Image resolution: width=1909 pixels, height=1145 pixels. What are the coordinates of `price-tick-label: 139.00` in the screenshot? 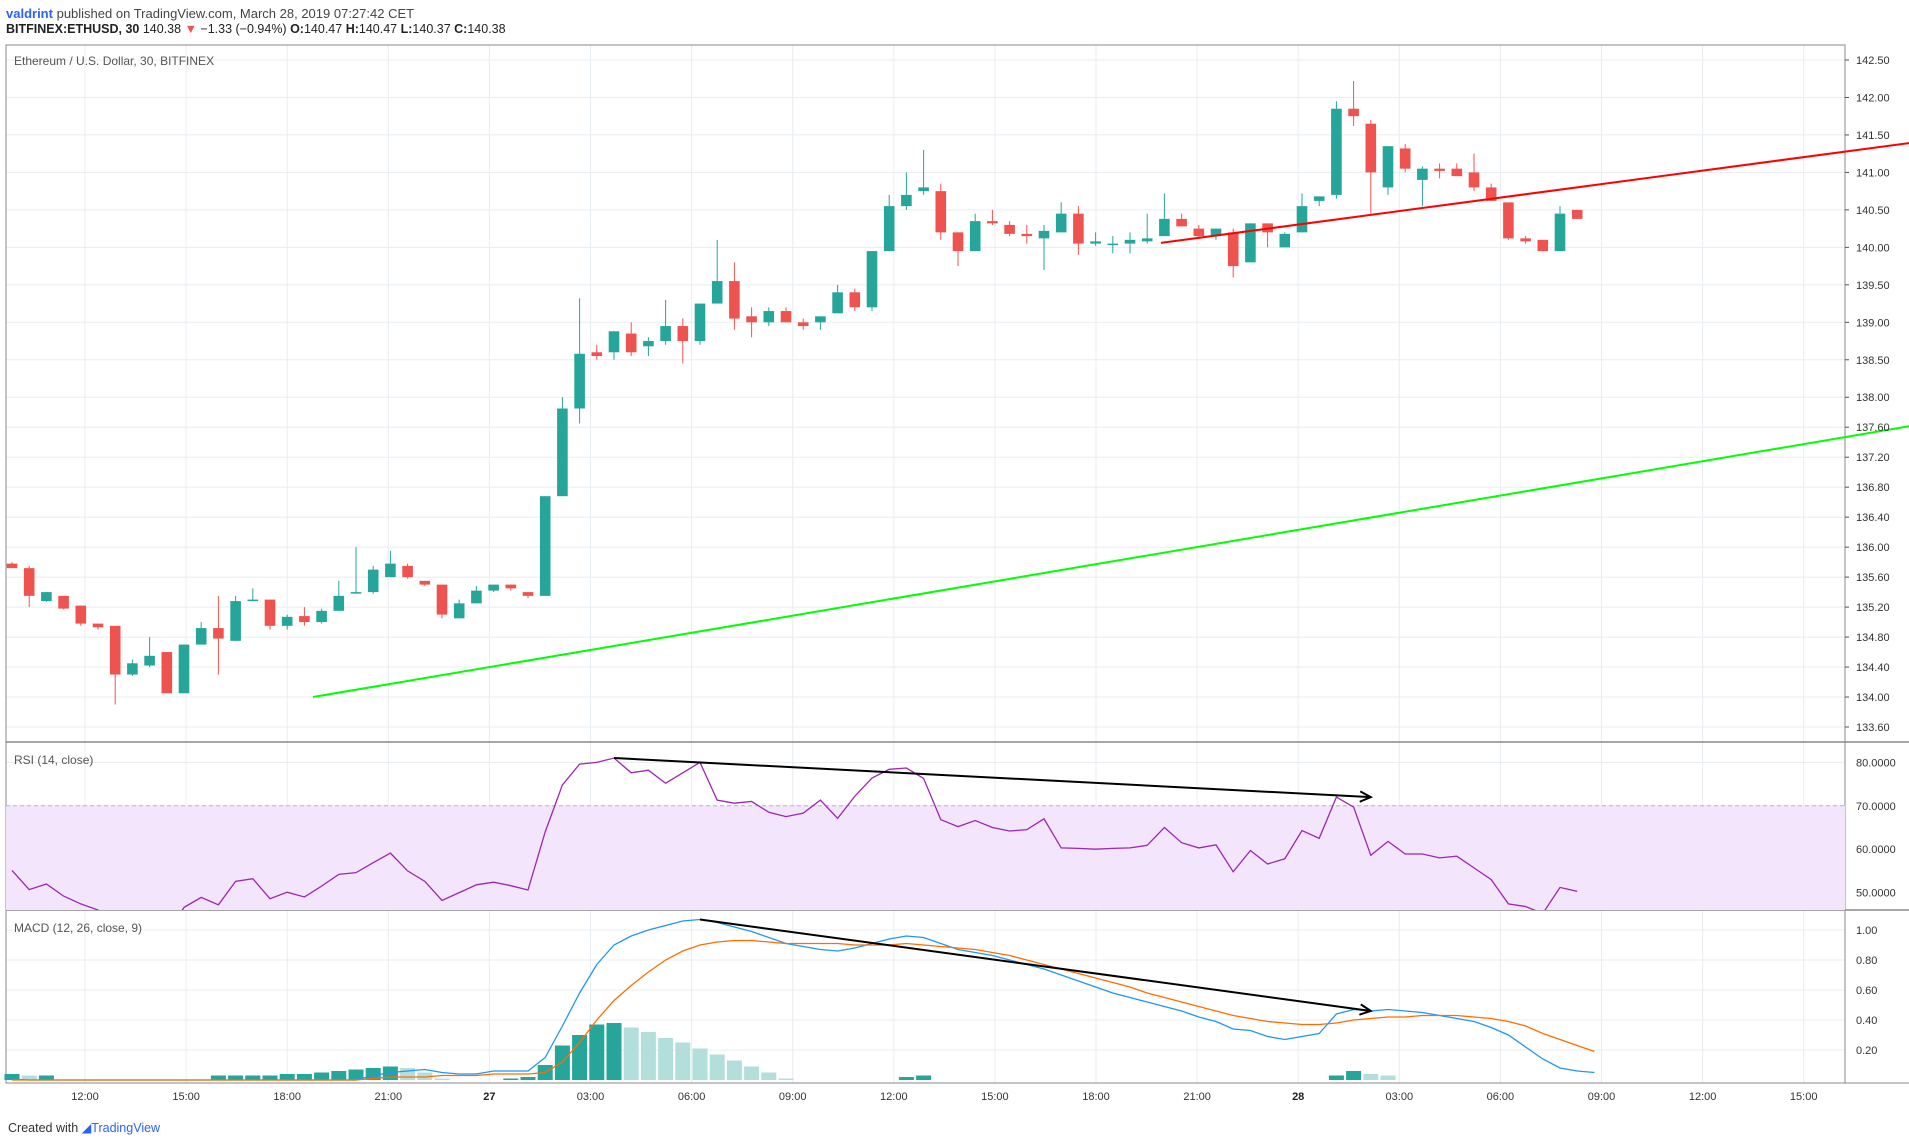 It's located at (1873, 323).